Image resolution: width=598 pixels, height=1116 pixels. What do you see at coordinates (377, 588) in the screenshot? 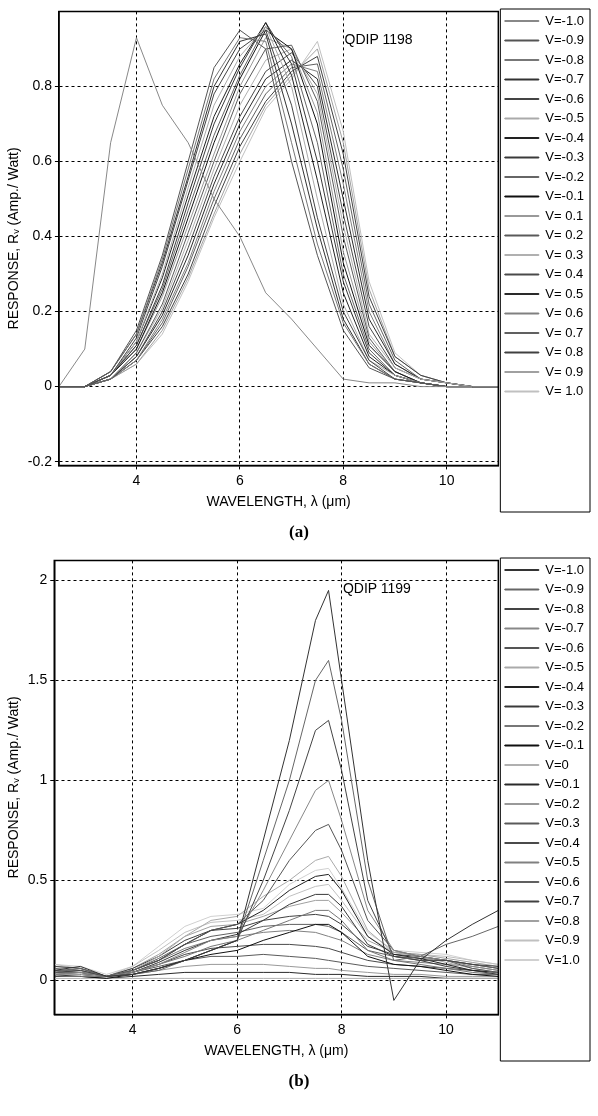
I see `annotation: QDIP 1199` at bounding box center [377, 588].